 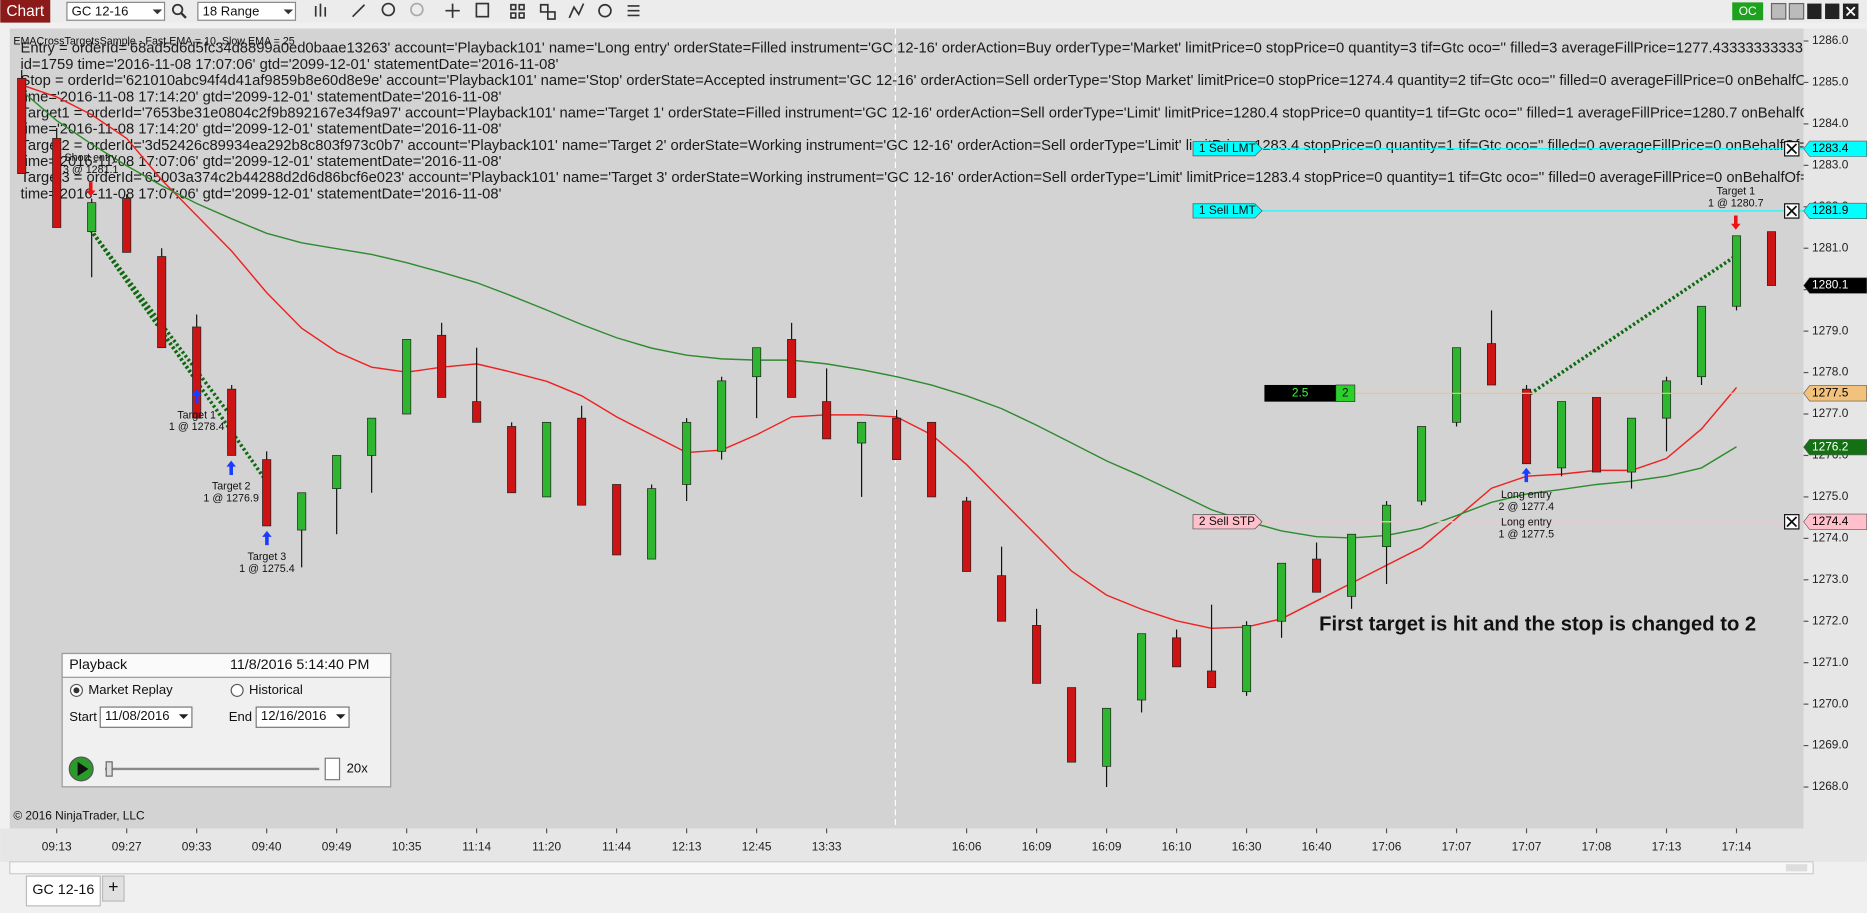 What do you see at coordinates (1830, 496) in the screenshot?
I see `y-tick-label: 1275.0` at bounding box center [1830, 496].